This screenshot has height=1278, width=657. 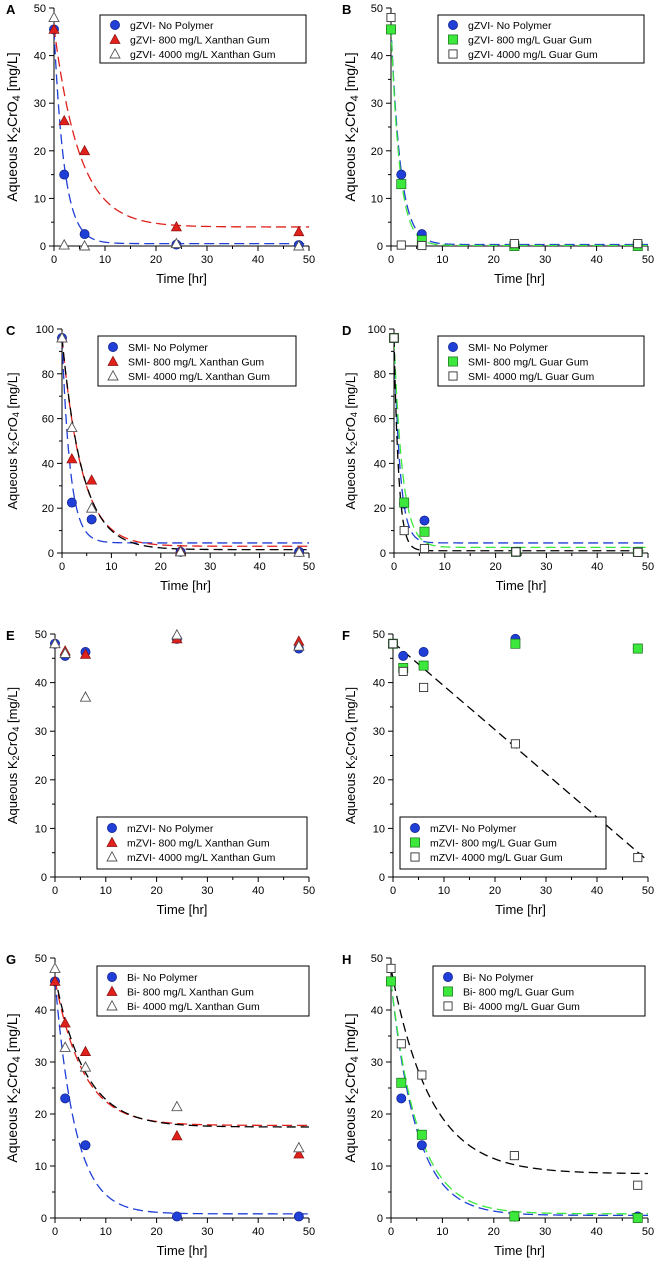 I want to click on y-tick-label: 80, so click(x=380, y=375).